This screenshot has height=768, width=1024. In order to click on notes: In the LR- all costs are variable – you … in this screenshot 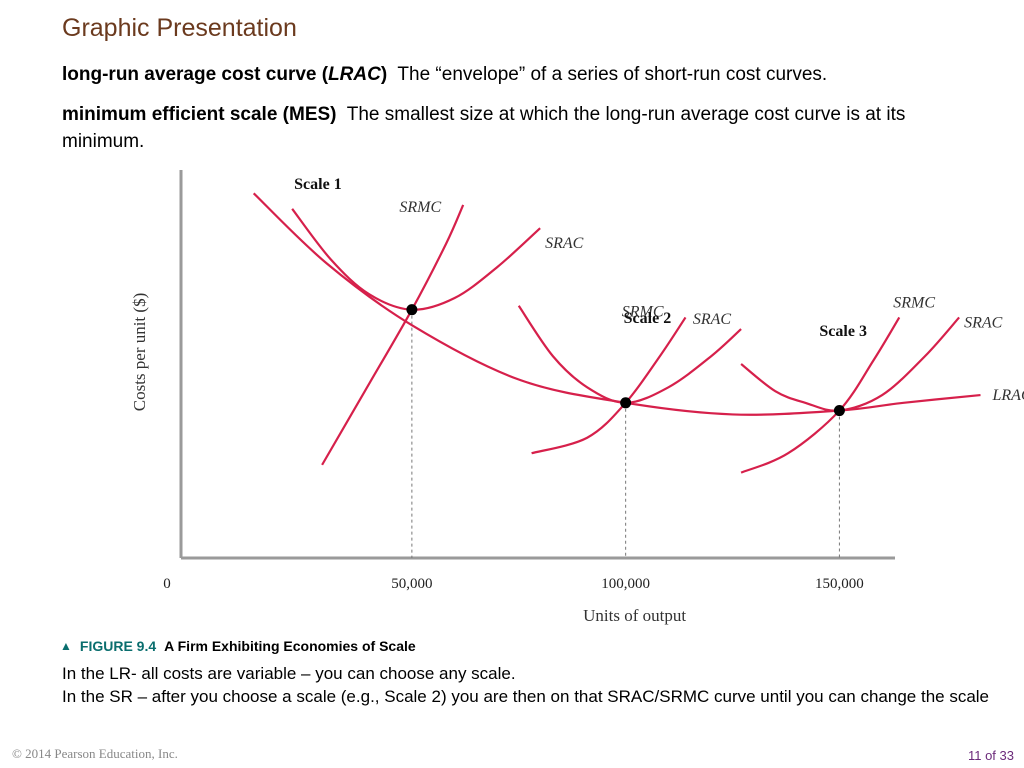, I will do `click(532, 685)`.